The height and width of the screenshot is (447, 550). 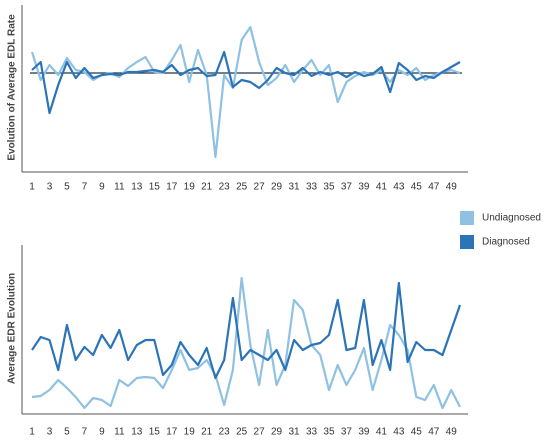 What do you see at coordinates (12, 328) in the screenshot?
I see `y-axis-label: Average EDR Evolution` at bounding box center [12, 328].